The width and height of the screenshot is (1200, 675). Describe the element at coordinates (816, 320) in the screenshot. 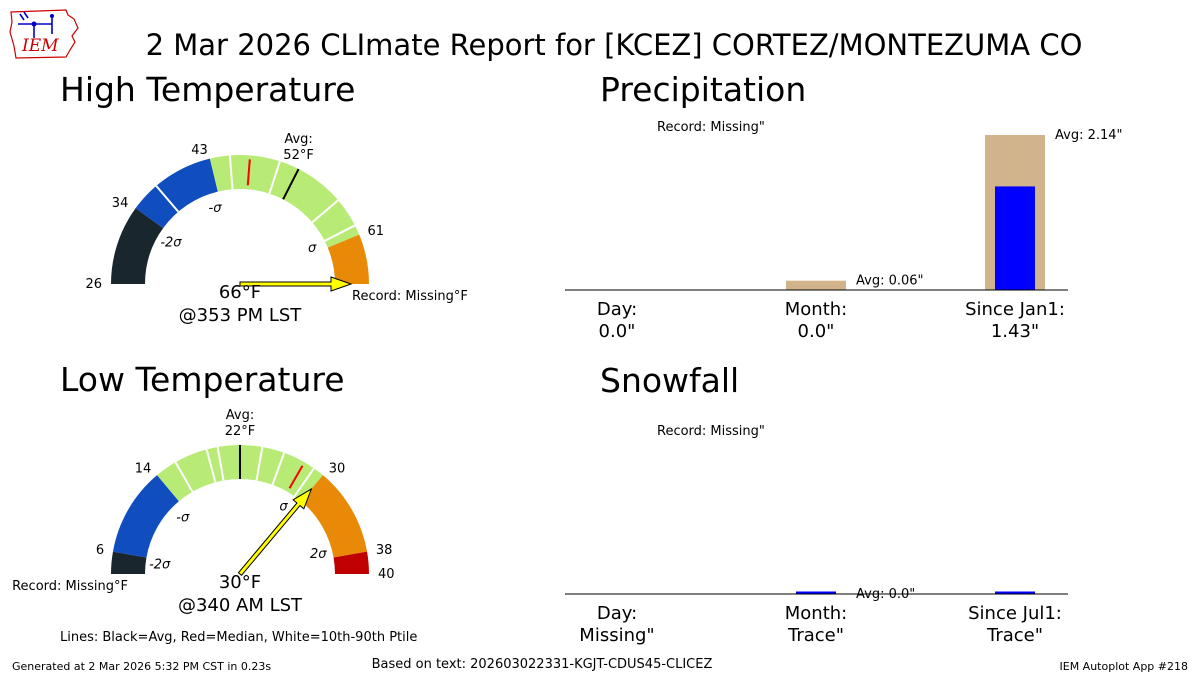

I see `category-label-1: Month: 0.0"` at that location.